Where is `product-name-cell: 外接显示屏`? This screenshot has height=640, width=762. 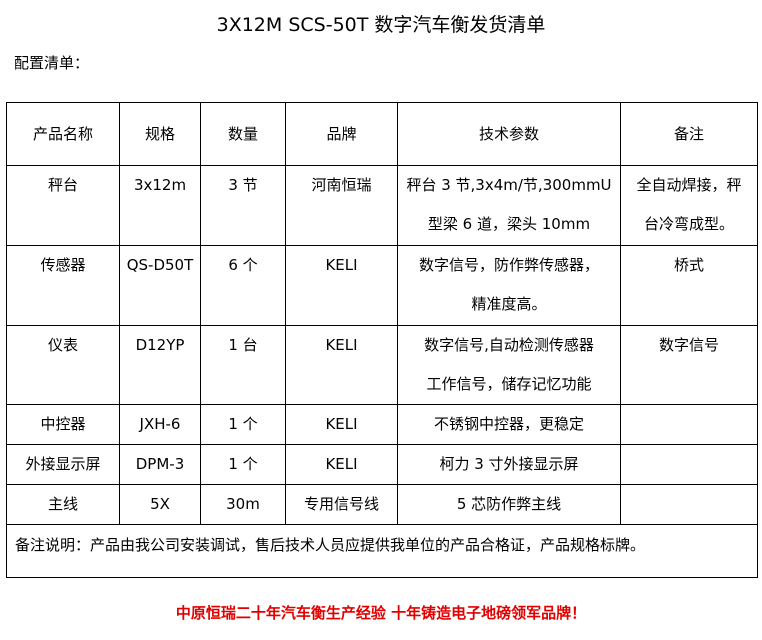 product-name-cell: 外接显示屏 is located at coordinates (63, 464).